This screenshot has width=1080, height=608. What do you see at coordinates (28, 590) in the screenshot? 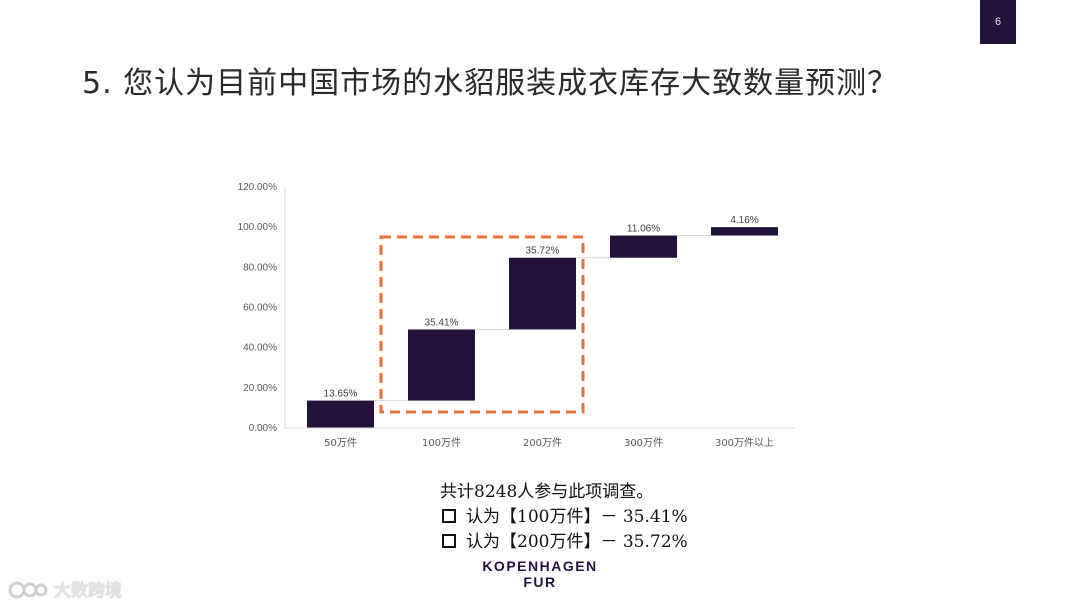
I see `watermark-logo-icon` at bounding box center [28, 590].